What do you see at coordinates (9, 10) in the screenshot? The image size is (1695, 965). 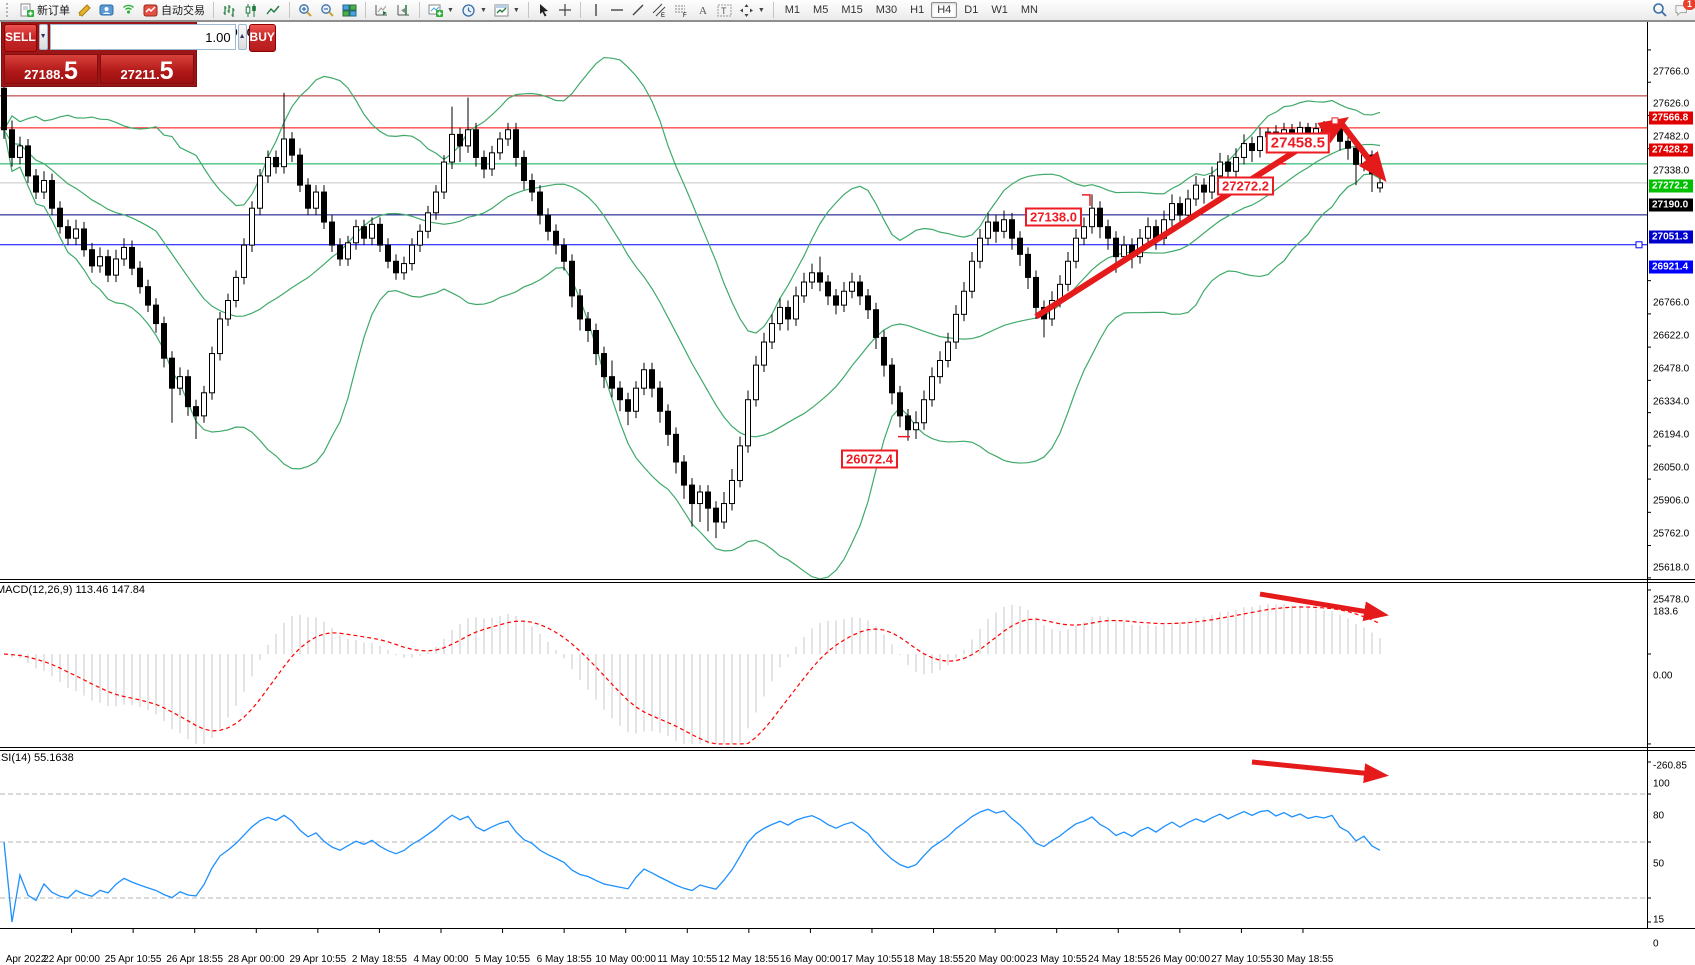 I see `toolbar-grip` at bounding box center [9, 10].